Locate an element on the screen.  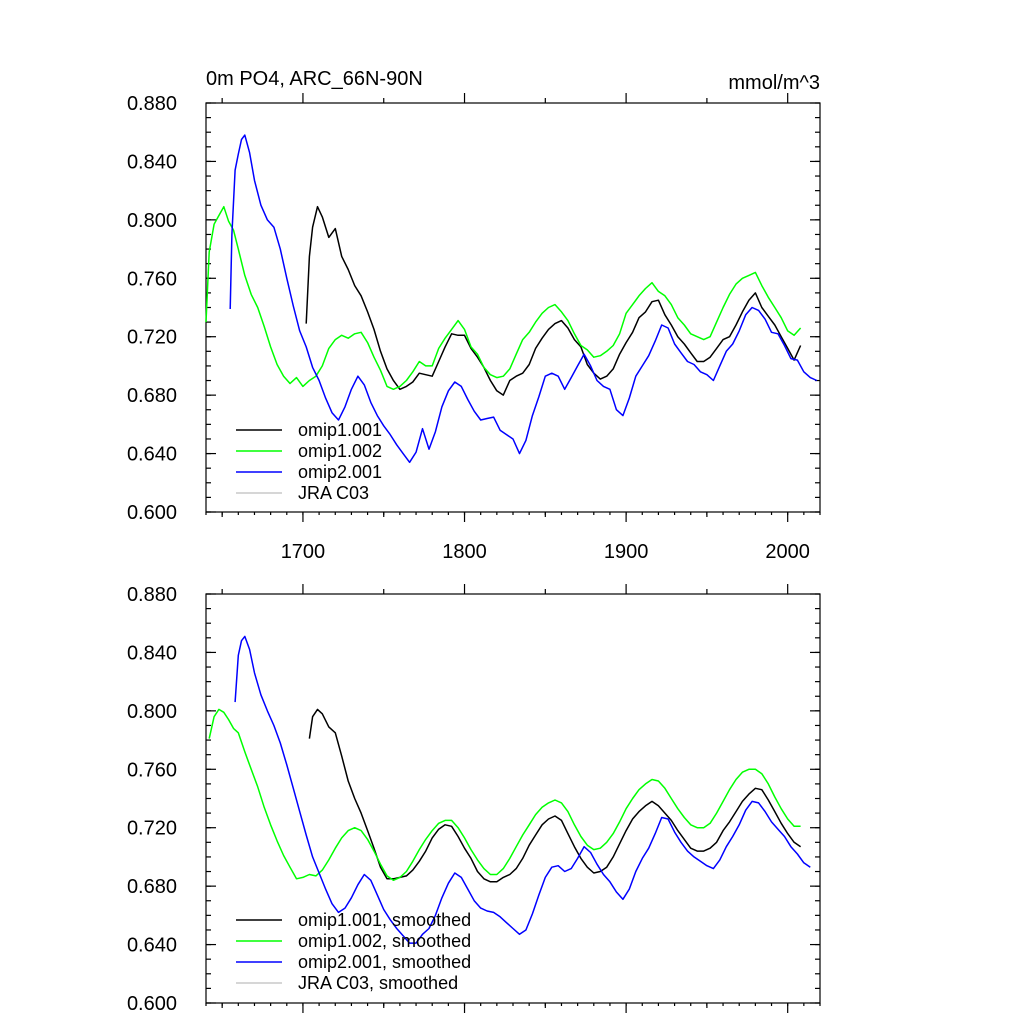
x-tick-label: 2000 is located at coordinates (787, 552).